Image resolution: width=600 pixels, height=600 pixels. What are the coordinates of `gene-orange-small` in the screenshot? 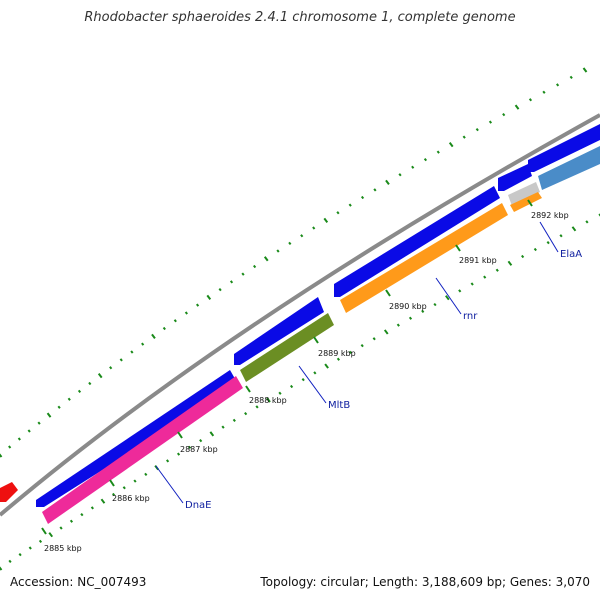 It's located at (526, 202).